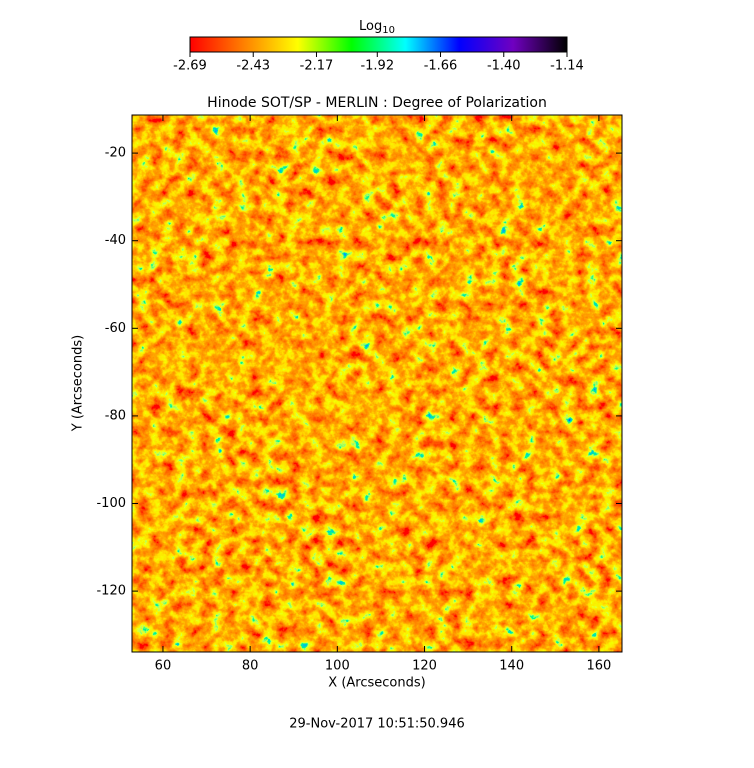 The image size is (754, 768). I want to click on x-tick-label: 100, so click(337, 666).